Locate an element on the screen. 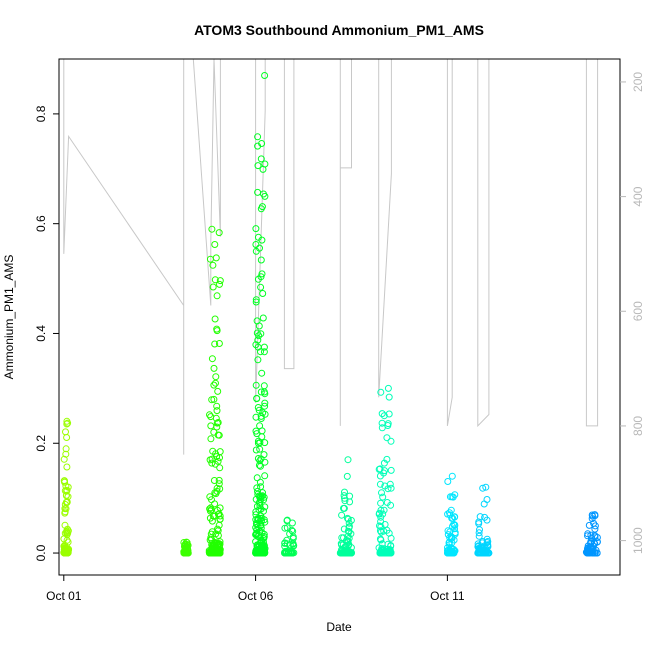 This screenshot has width=650, height=650. right-tick-label: 800 is located at coordinates (638, 426).